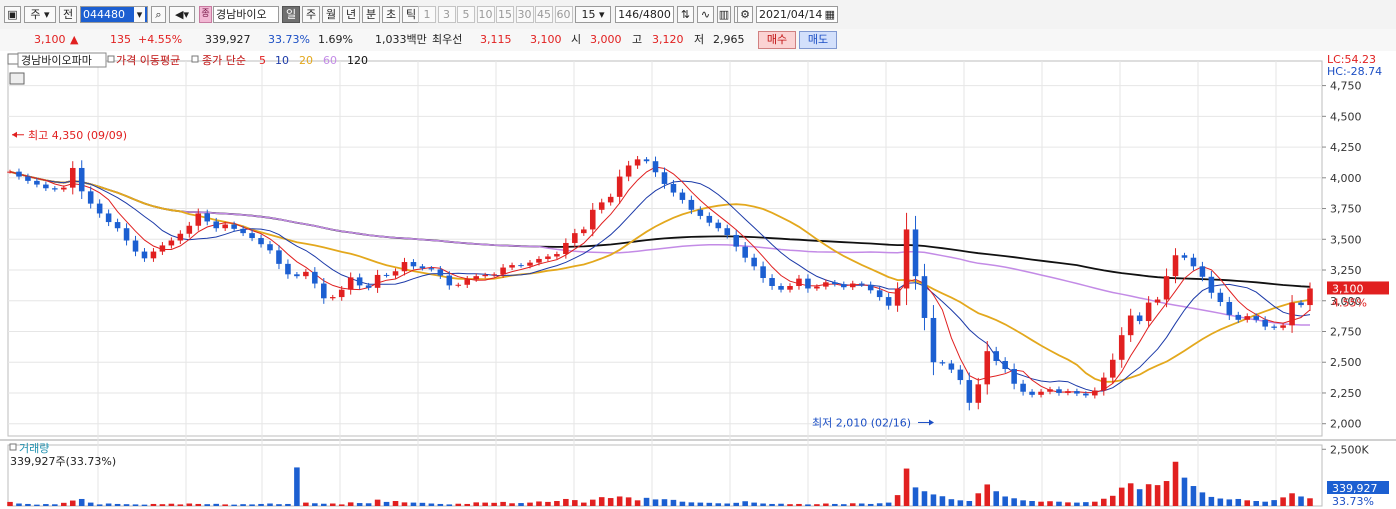 The image size is (1396, 509). I want to click on interval-button-7: 60, so click(563, 14).